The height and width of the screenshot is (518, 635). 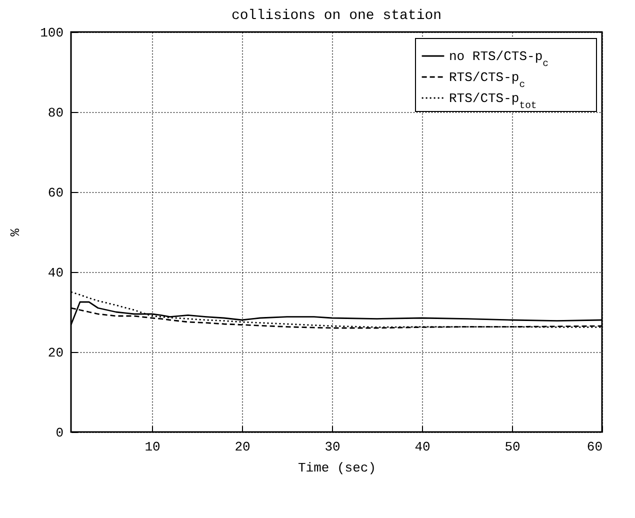 I want to click on legend-label: RTS/CTS-p$_{tot}$, so click(x=493, y=100).